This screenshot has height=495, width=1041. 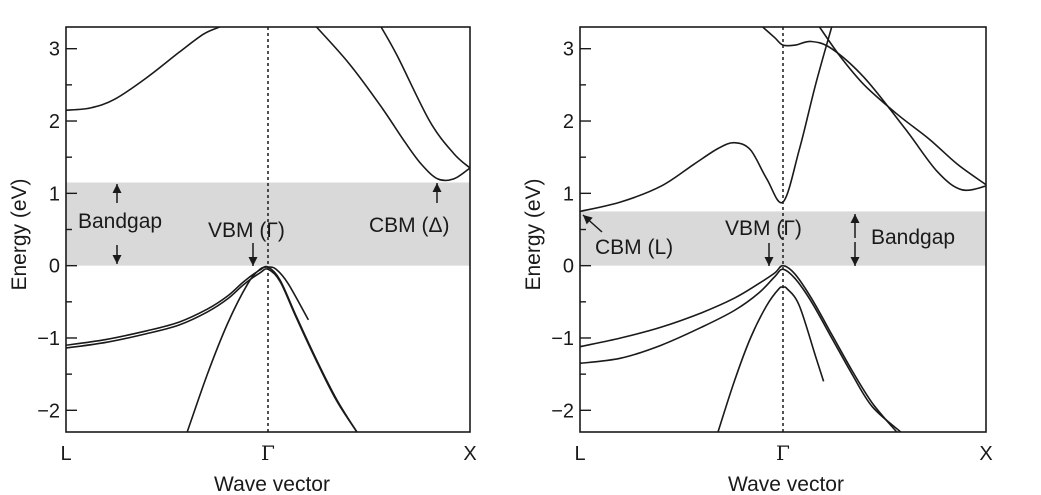 What do you see at coordinates (634, 247) in the screenshot?
I see `annotation-cbm: CBM (L)` at bounding box center [634, 247].